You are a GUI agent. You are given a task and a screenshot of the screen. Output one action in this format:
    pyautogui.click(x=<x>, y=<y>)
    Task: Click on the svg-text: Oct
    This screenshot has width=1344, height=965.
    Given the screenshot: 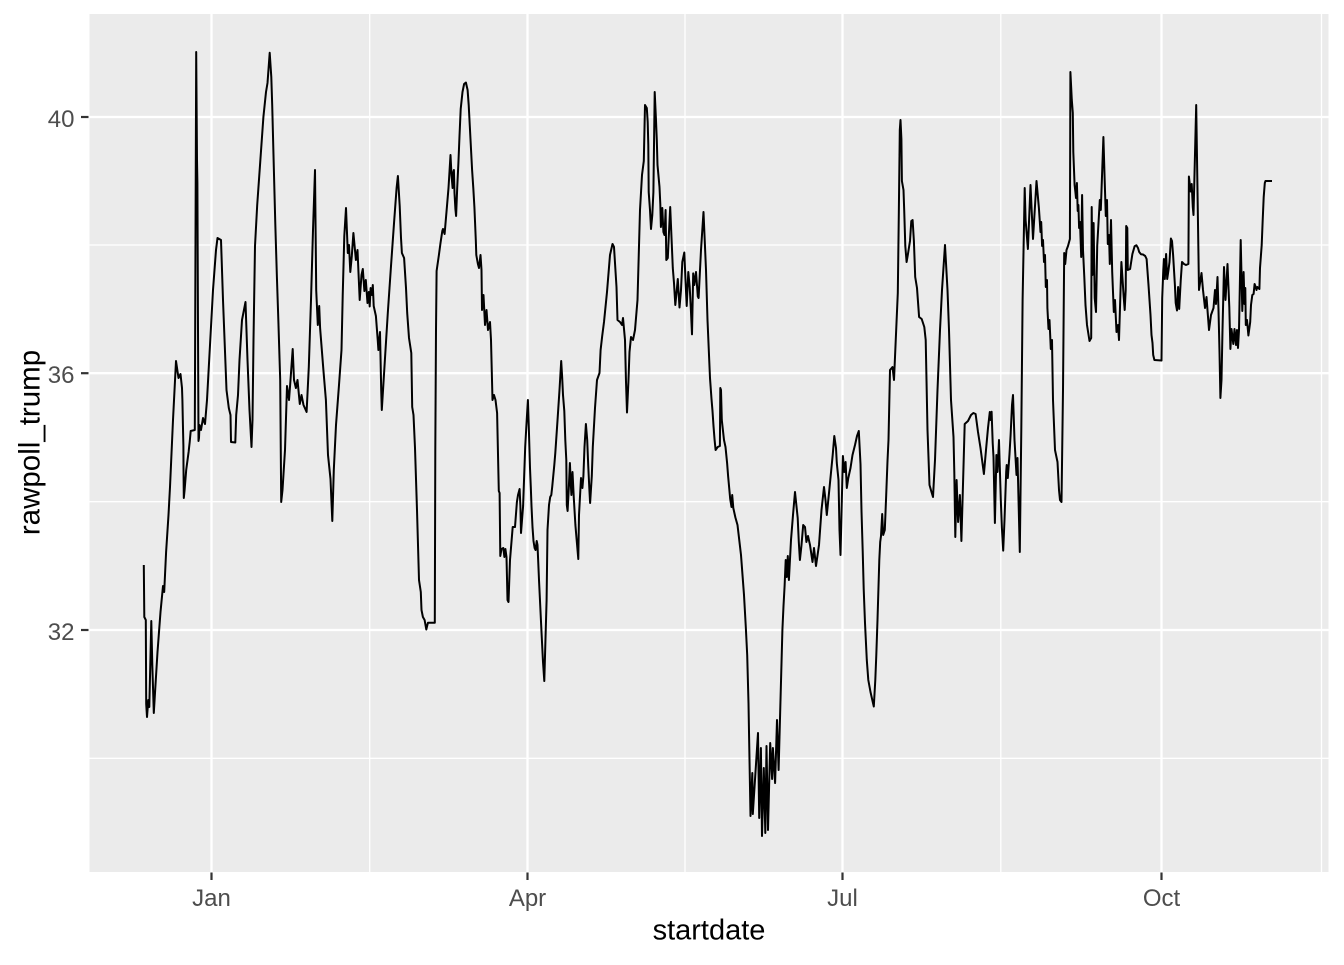 What is the action you would take?
    pyautogui.click(x=1162, y=898)
    